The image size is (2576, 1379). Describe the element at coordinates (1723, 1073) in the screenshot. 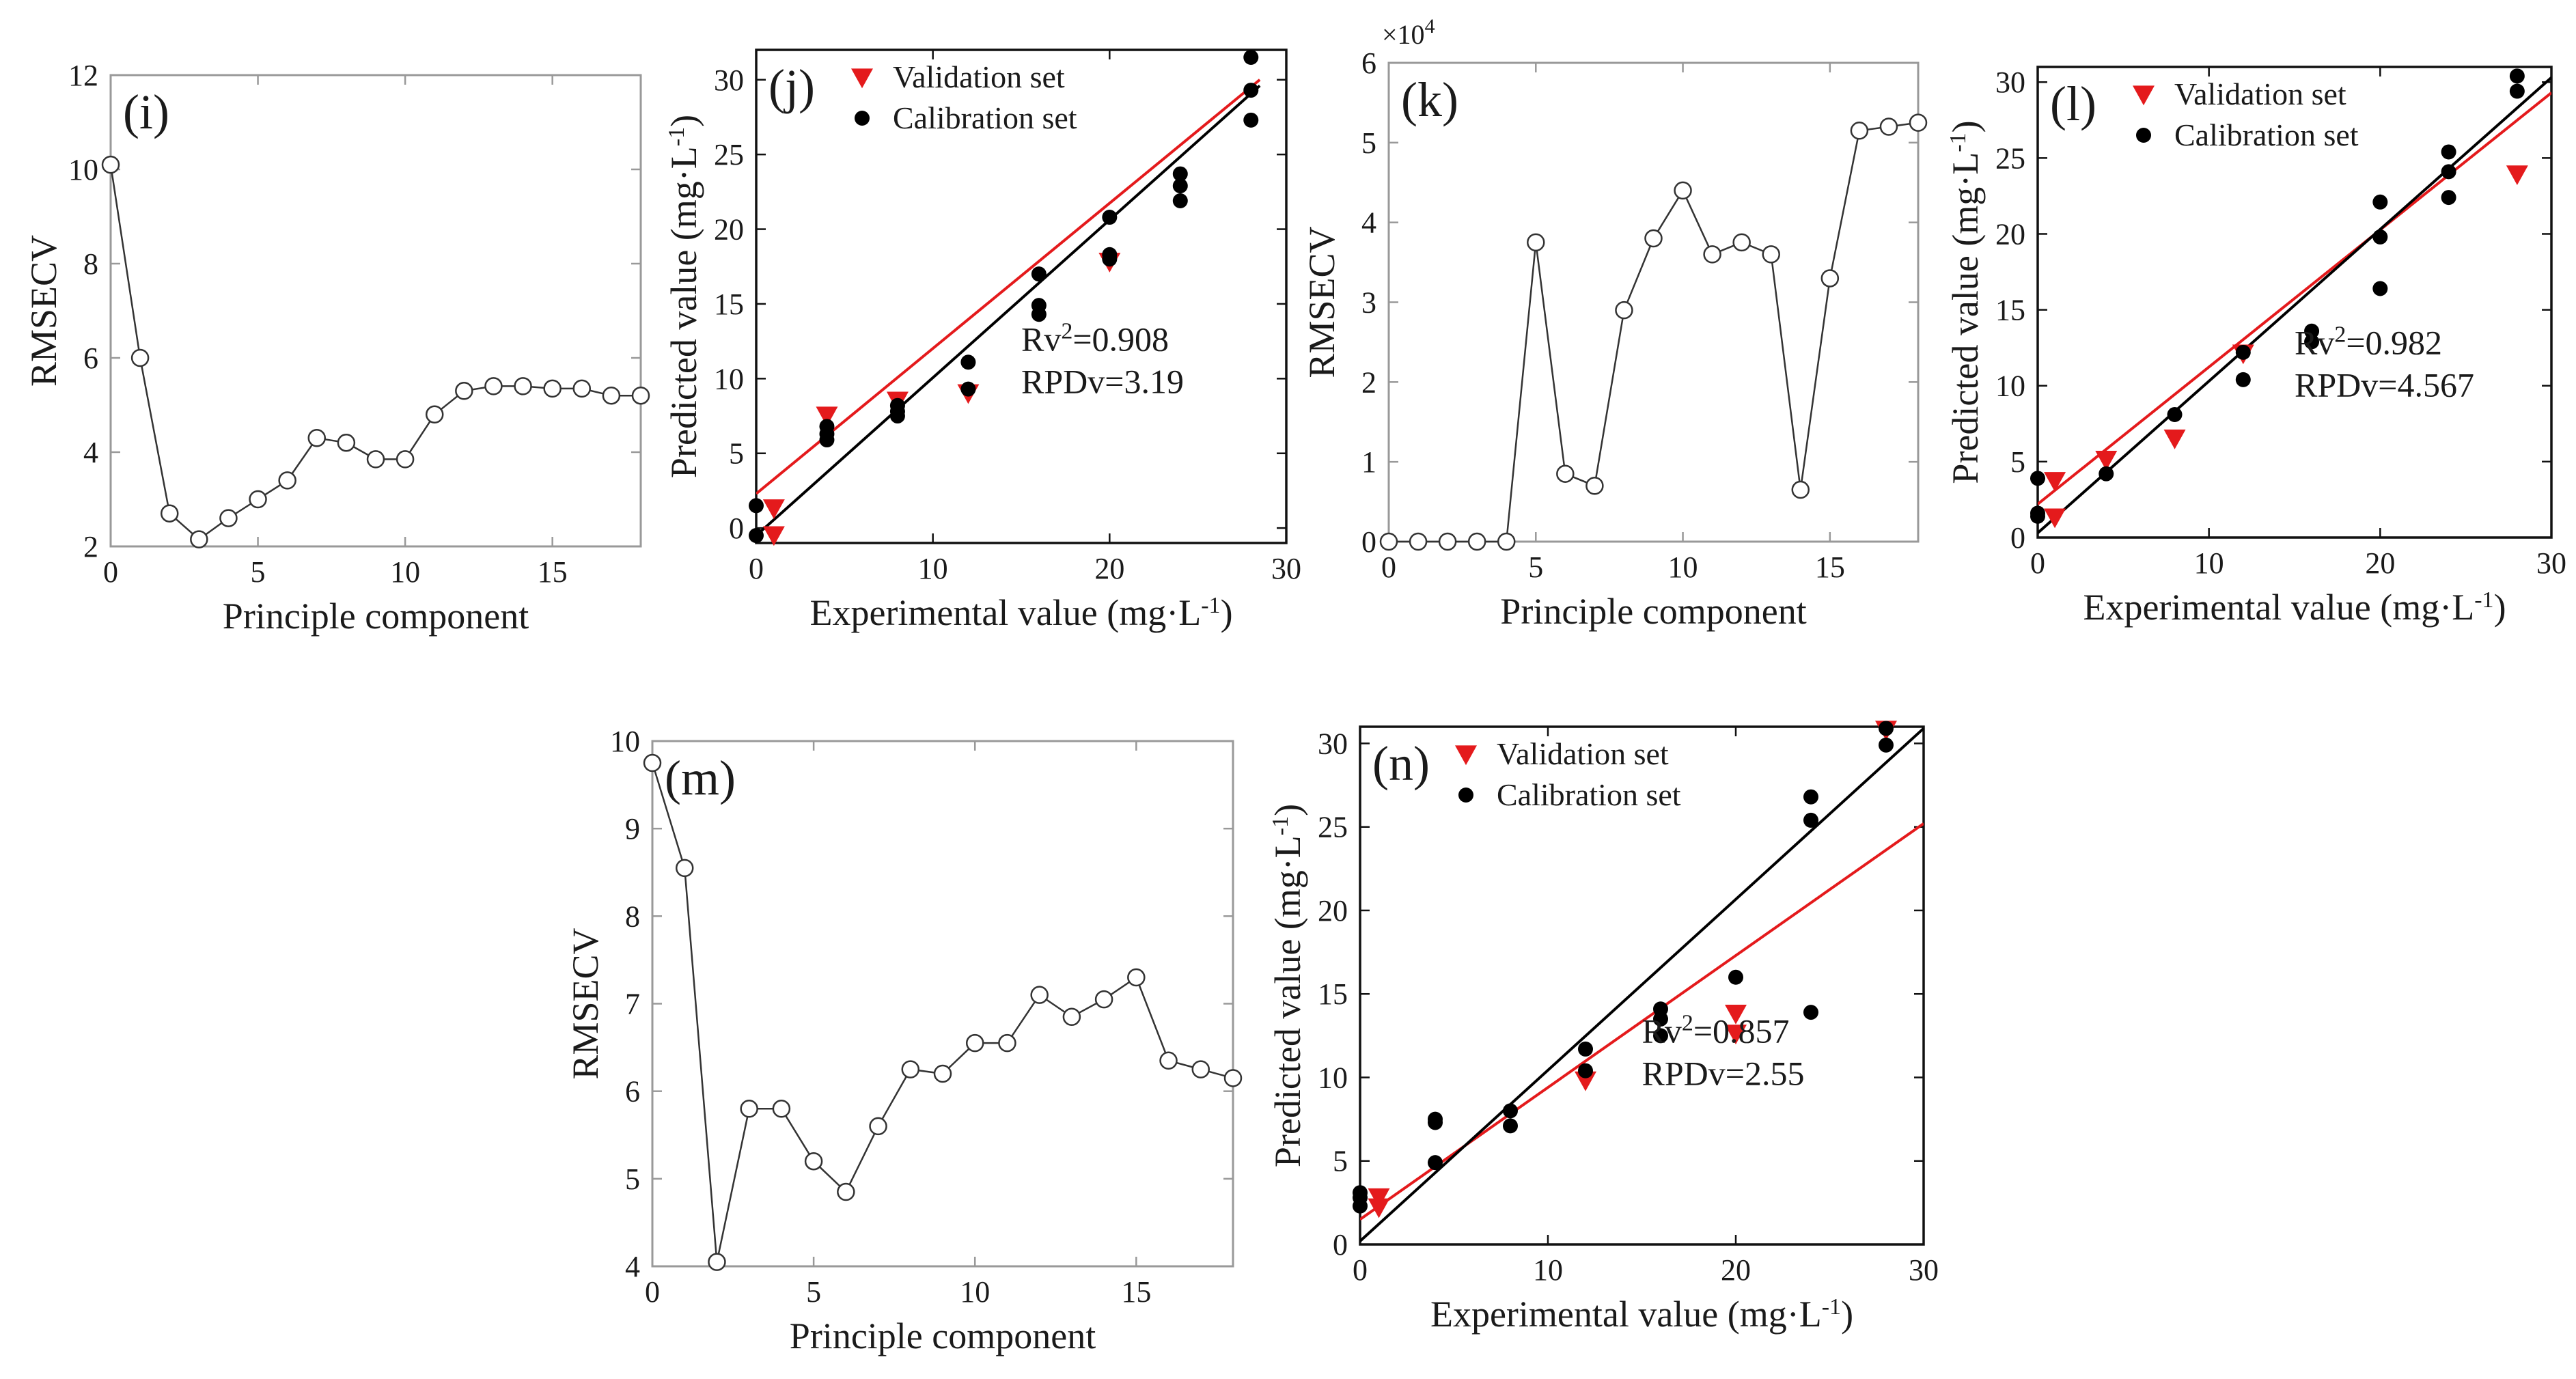

I see `rpd-annotation: RPDv=2.55` at that location.